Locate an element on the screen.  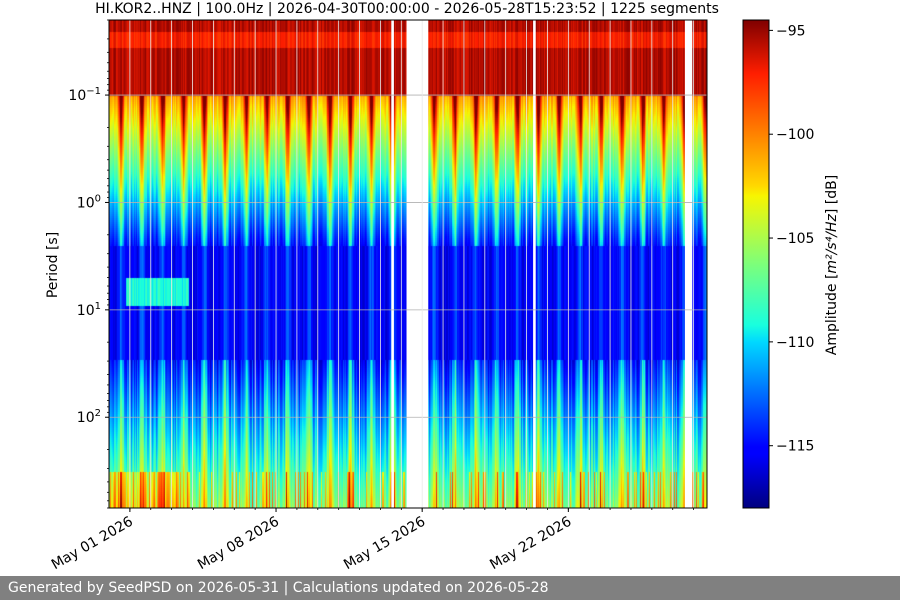
y-tick-label: 10¹ is located at coordinates (89, 310).